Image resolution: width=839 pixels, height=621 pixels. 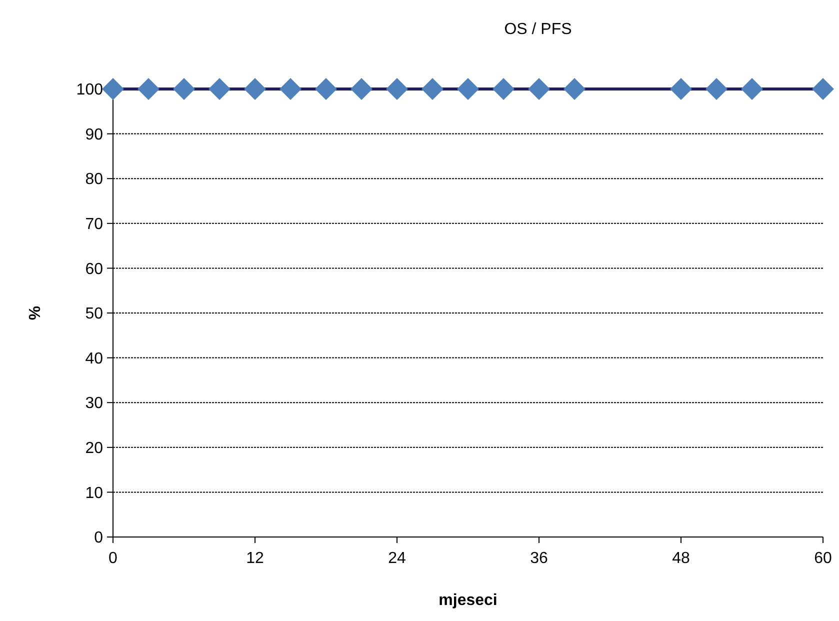 What do you see at coordinates (94, 493) in the screenshot?
I see `y-tick-label: 10` at bounding box center [94, 493].